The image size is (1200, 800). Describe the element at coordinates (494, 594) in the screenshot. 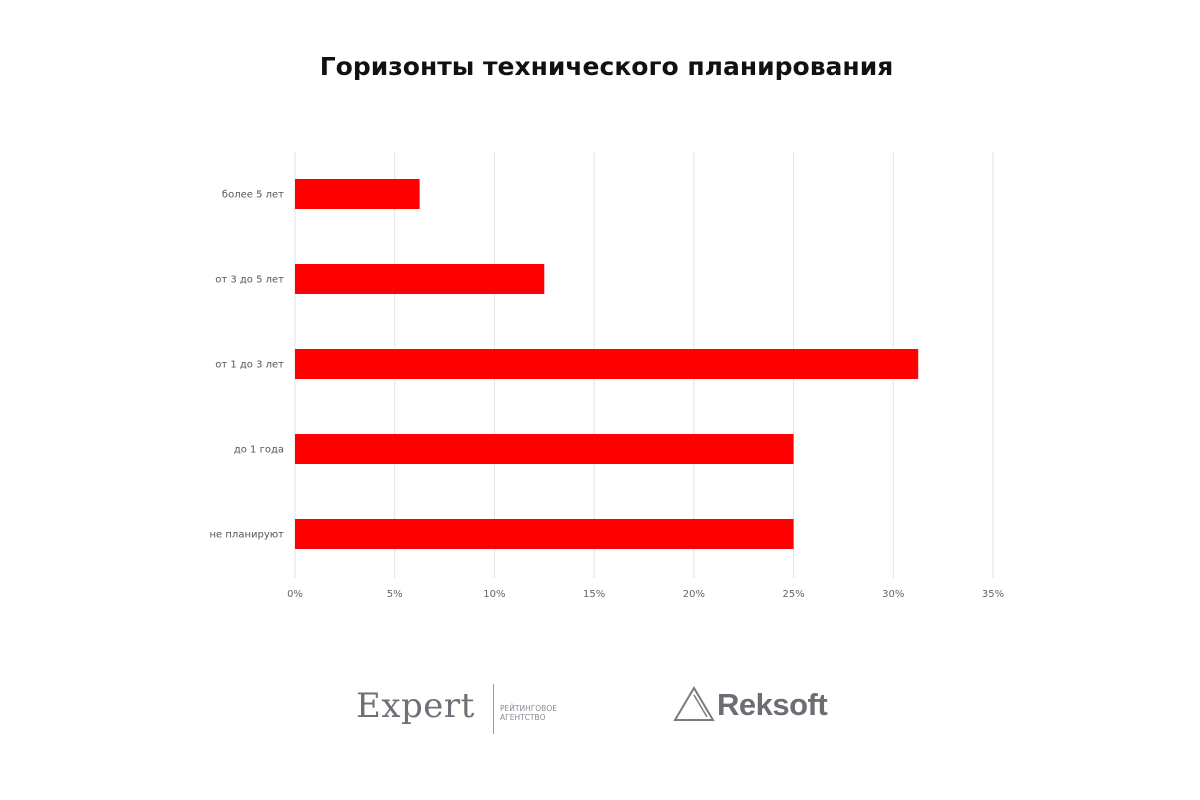

I see `x-tick-label: 10%` at that location.